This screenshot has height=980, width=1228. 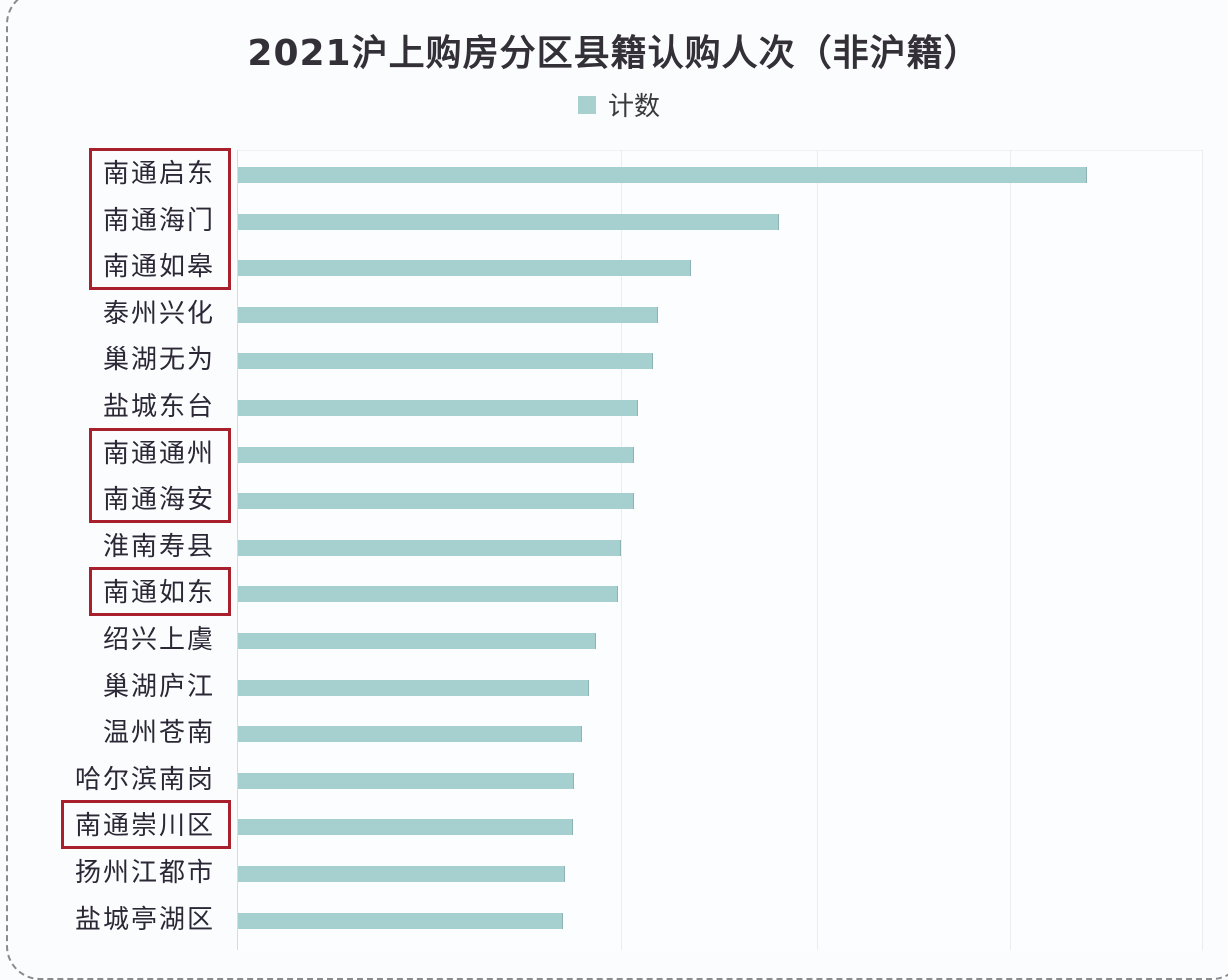 What do you see at coordinates (158, 453) in the screenshot?
I see `category-label: 南通通州` at bounding box center [158, 453].